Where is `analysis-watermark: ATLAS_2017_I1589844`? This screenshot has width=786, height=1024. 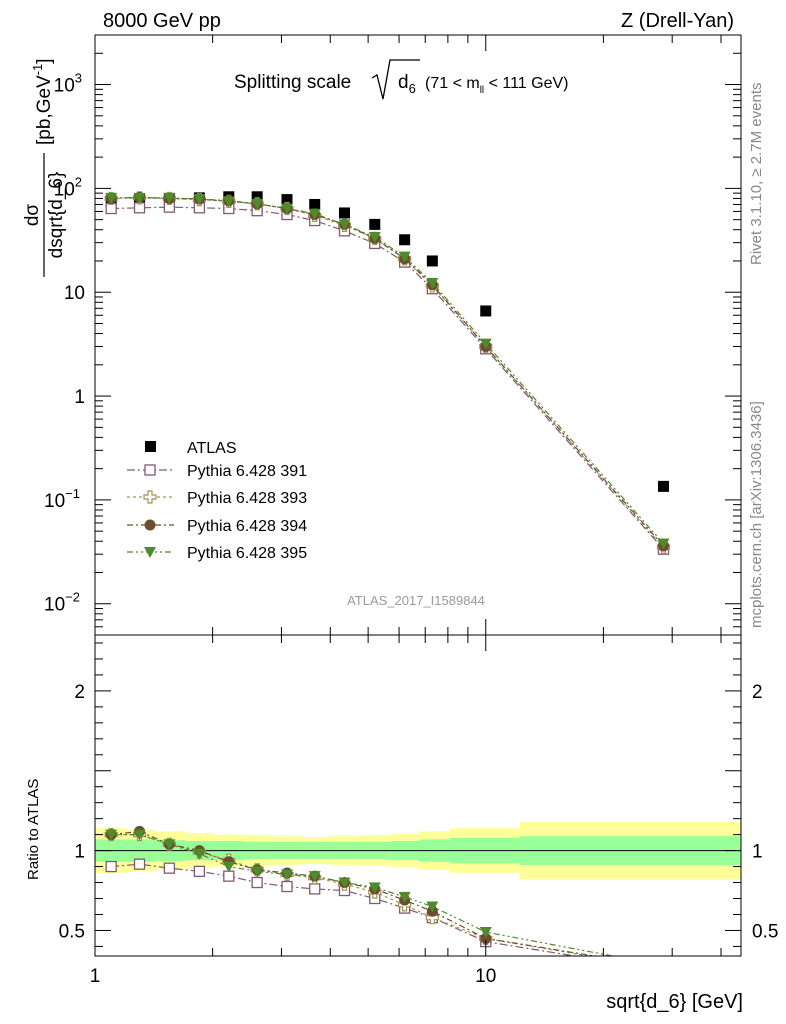 analysis-watermark: ATLAS_2017_I1589844 is located at coordinates (416, 600).